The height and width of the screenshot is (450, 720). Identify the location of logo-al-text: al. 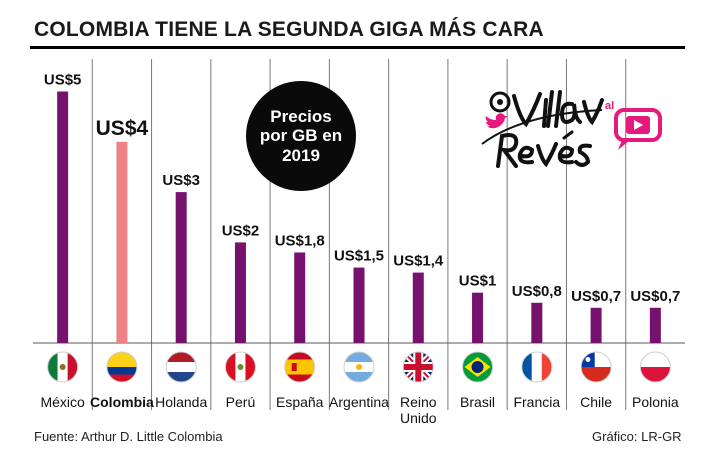
(609, 106).